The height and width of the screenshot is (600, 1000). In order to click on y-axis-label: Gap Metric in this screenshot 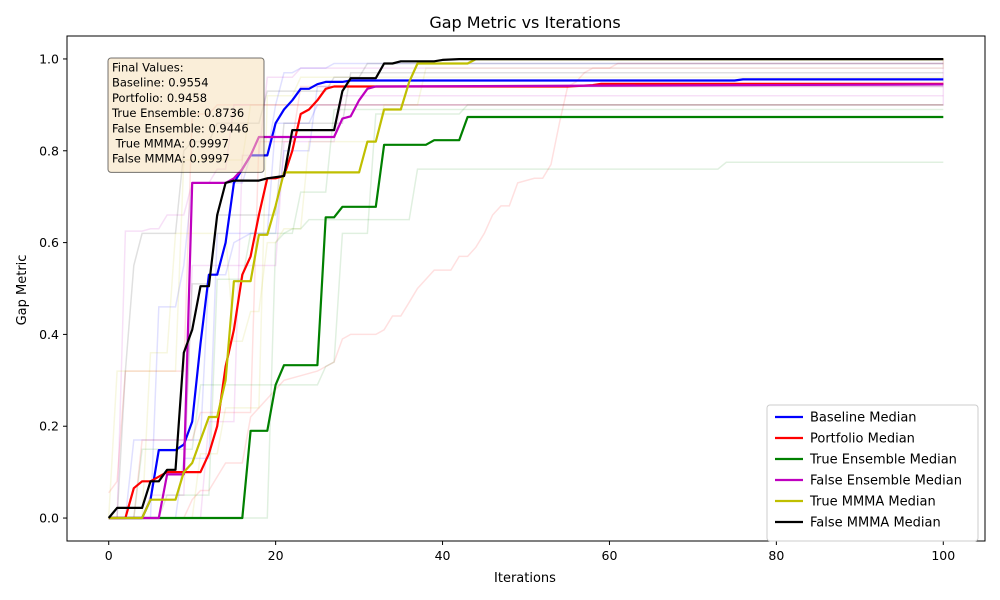, I will do `click(22, 290)`.